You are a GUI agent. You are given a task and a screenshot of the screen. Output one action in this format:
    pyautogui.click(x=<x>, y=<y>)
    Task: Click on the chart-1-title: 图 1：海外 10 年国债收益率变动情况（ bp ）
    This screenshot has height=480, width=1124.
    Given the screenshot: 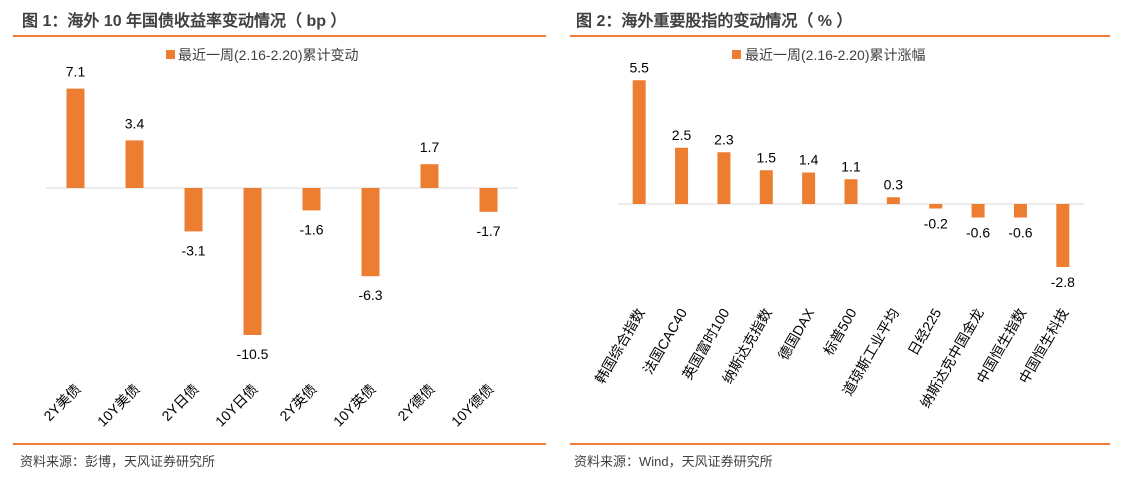 What is the action you would take?
    pyautogui.click(x=184, y=20)
    